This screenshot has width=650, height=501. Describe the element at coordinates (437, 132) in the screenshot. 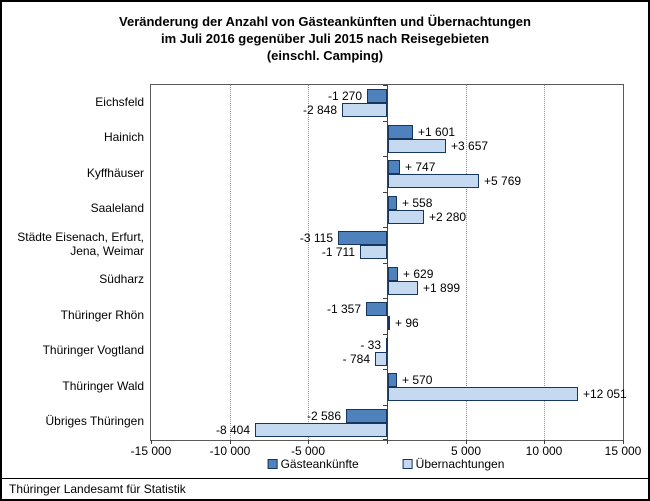

I see `bar-value-label: +1 601` at that location.